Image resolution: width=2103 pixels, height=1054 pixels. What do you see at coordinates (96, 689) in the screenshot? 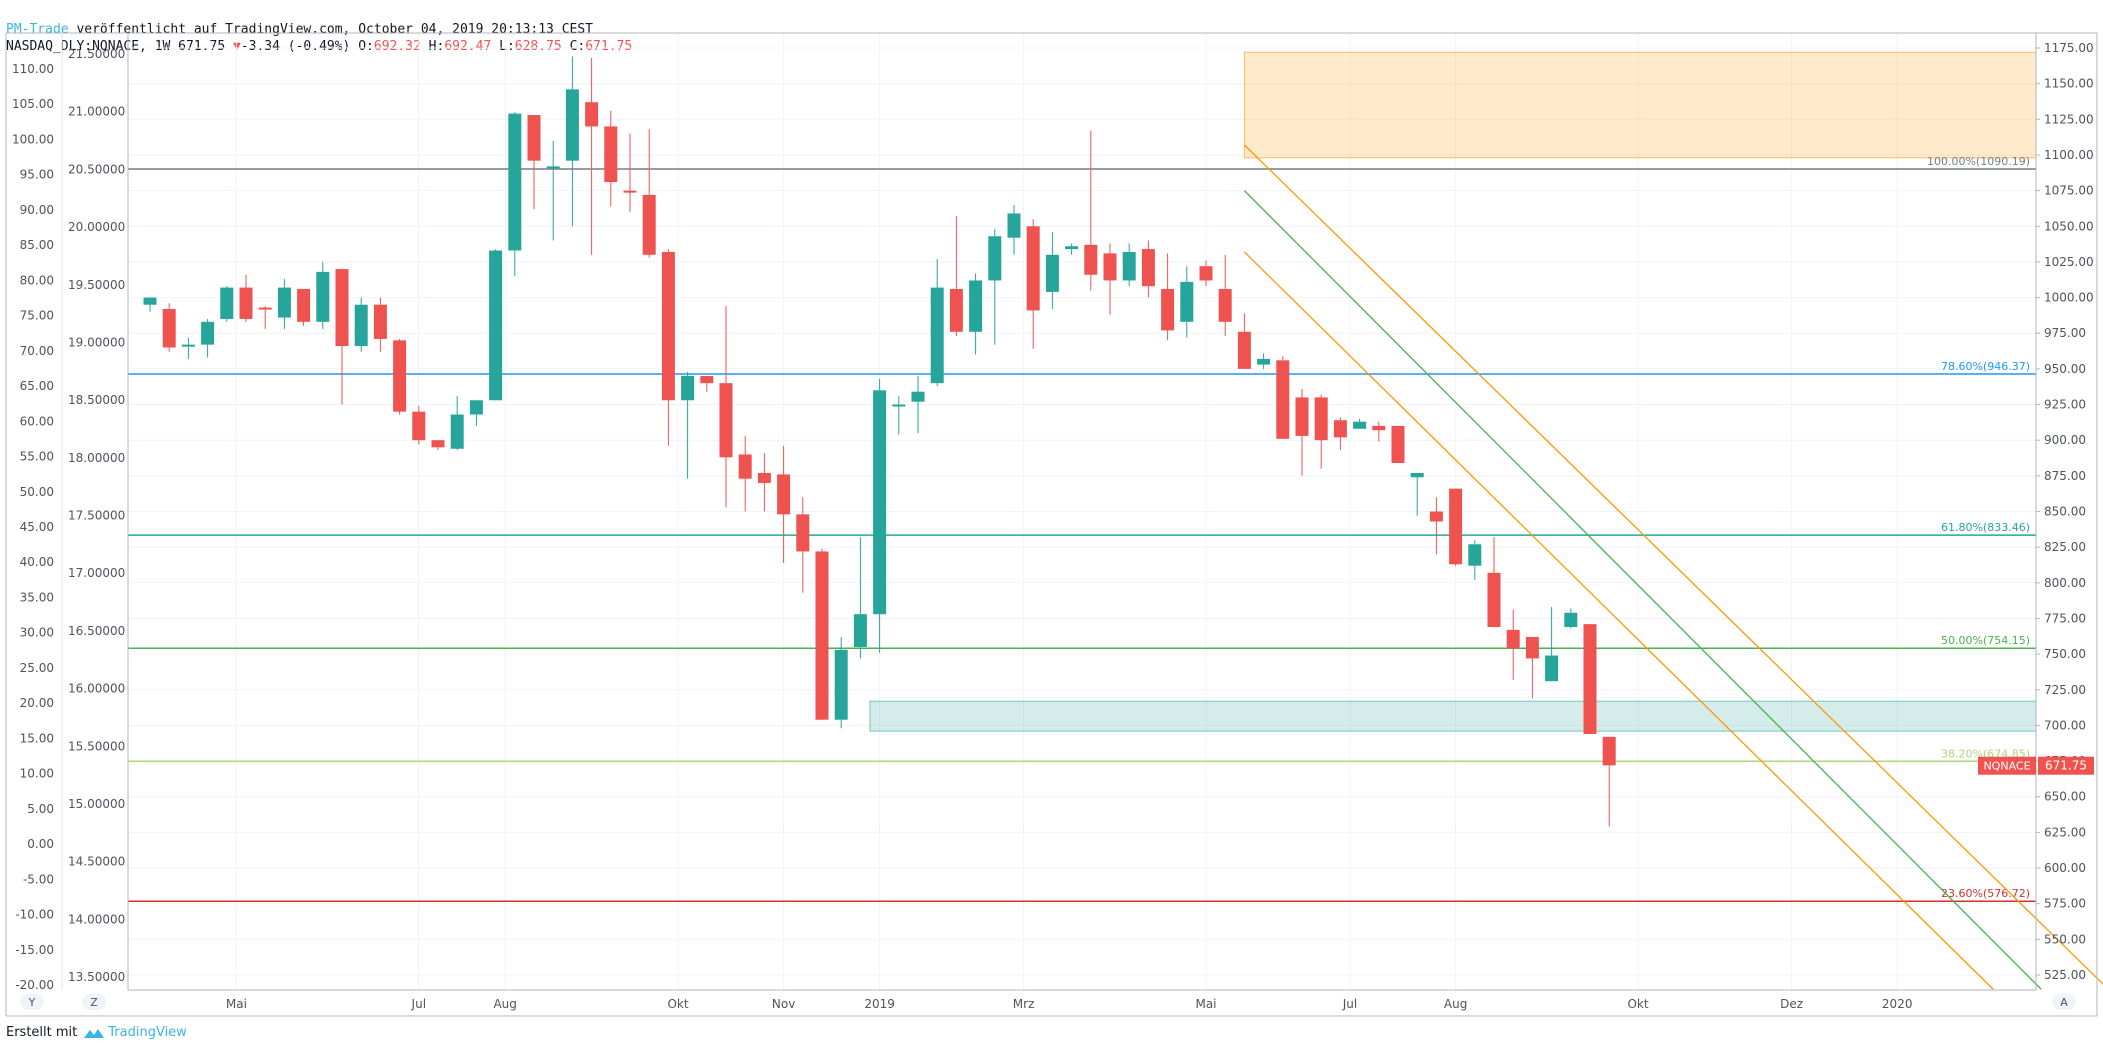
I see `left2-axis-tick-label: 16.00000` at bounding box center [96, 689].